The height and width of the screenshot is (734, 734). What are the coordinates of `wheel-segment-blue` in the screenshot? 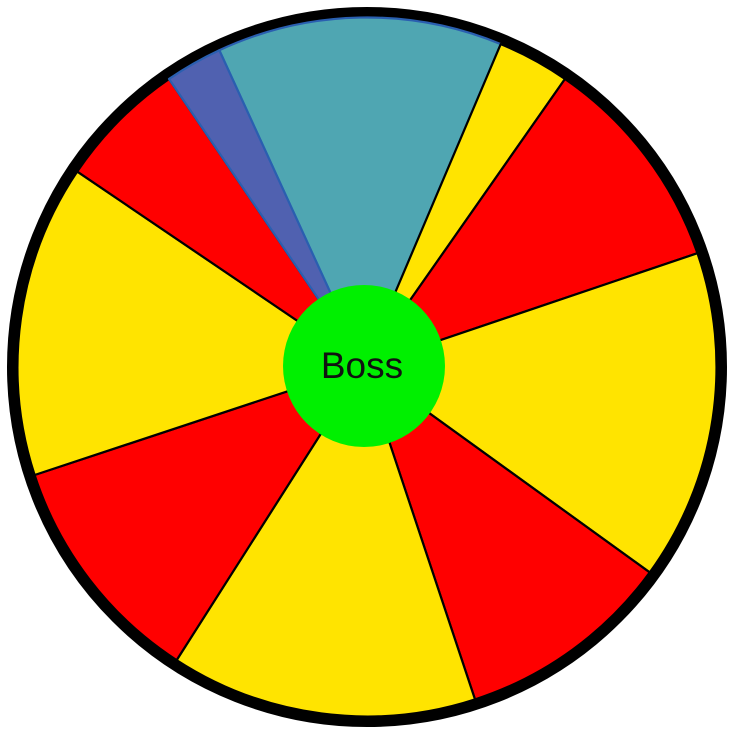 It's located at (266, 208).